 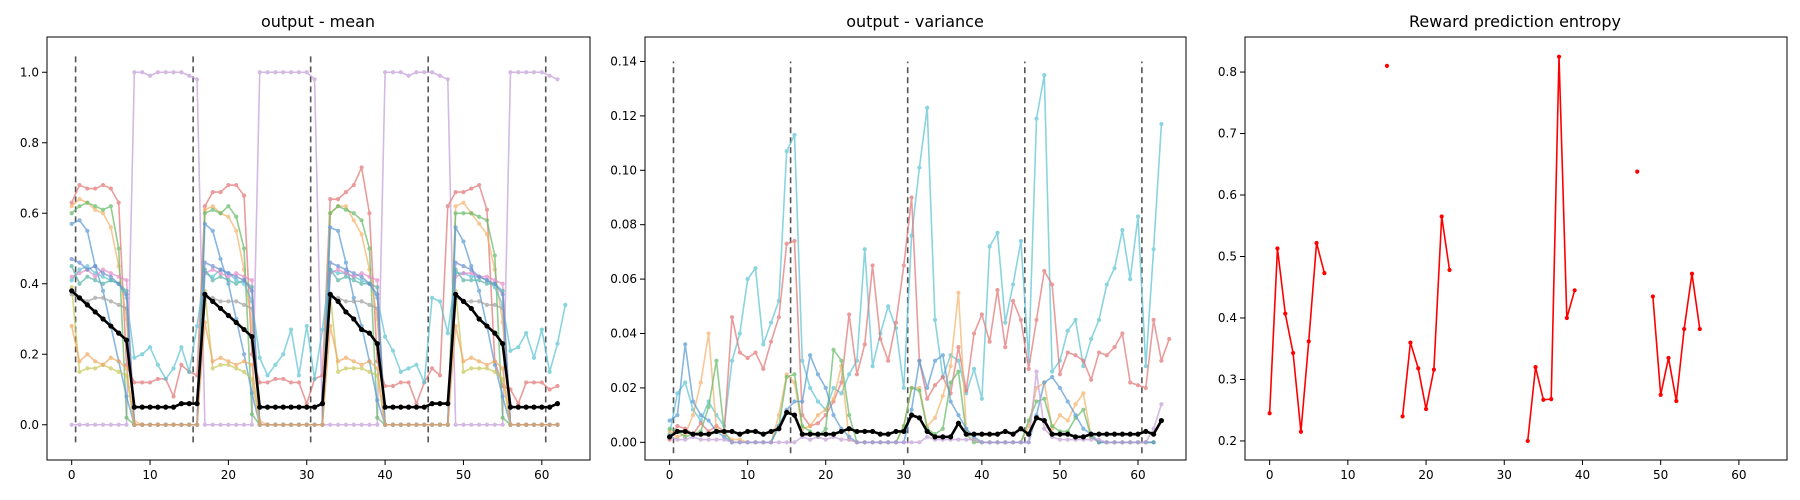 I want to click on entropy-y-tick-label: 0.2, so click(x=1227, y=441).